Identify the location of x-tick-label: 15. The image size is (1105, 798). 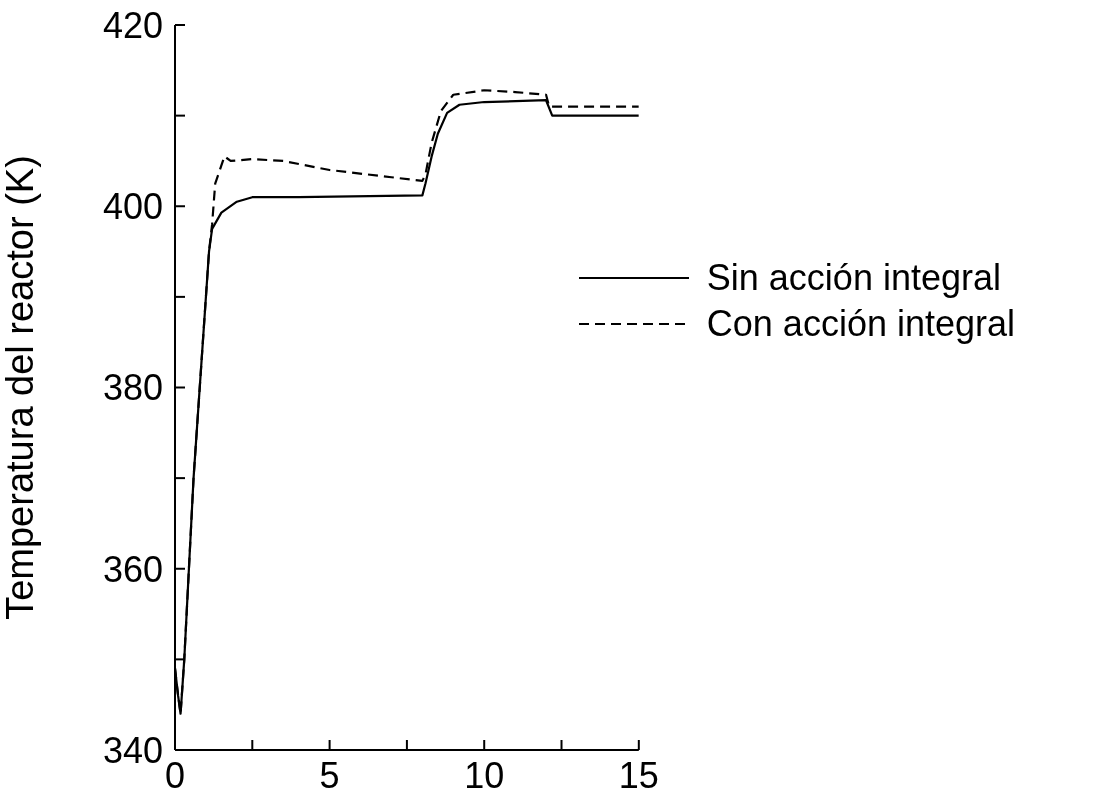
(638, 775).